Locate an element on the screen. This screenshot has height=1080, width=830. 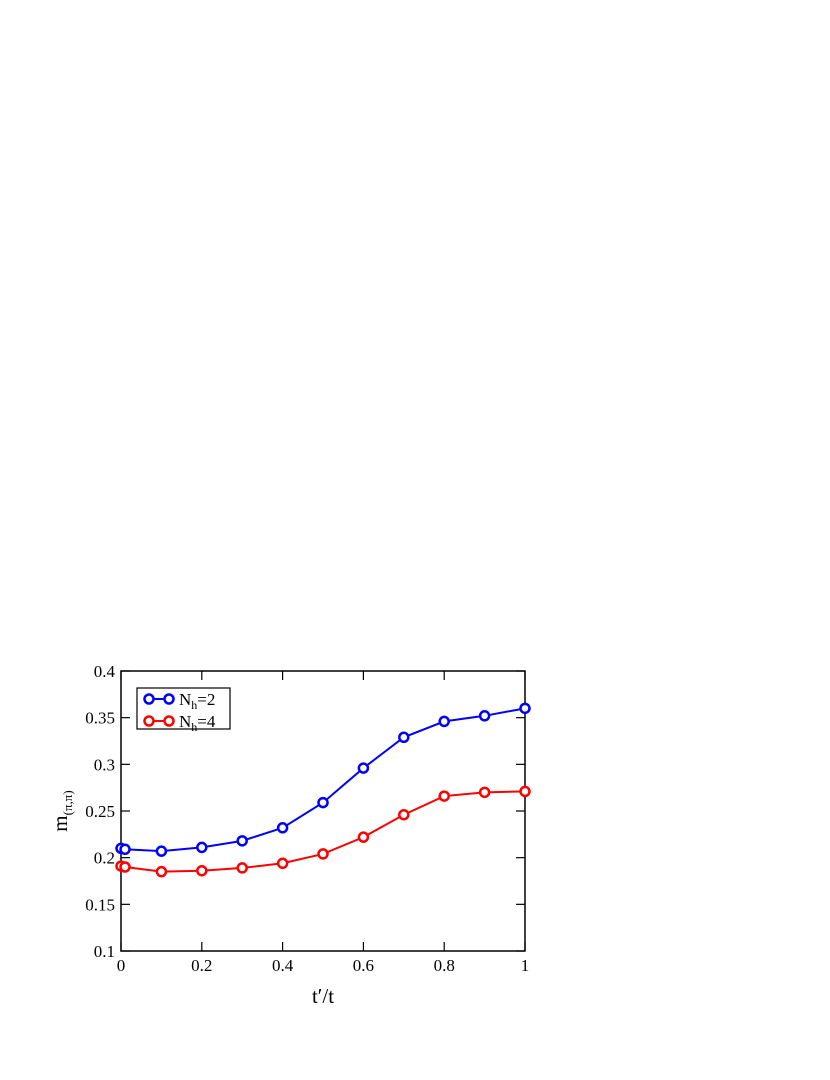
x-tick-label: 0.6 is located at coordinates (363, 965).